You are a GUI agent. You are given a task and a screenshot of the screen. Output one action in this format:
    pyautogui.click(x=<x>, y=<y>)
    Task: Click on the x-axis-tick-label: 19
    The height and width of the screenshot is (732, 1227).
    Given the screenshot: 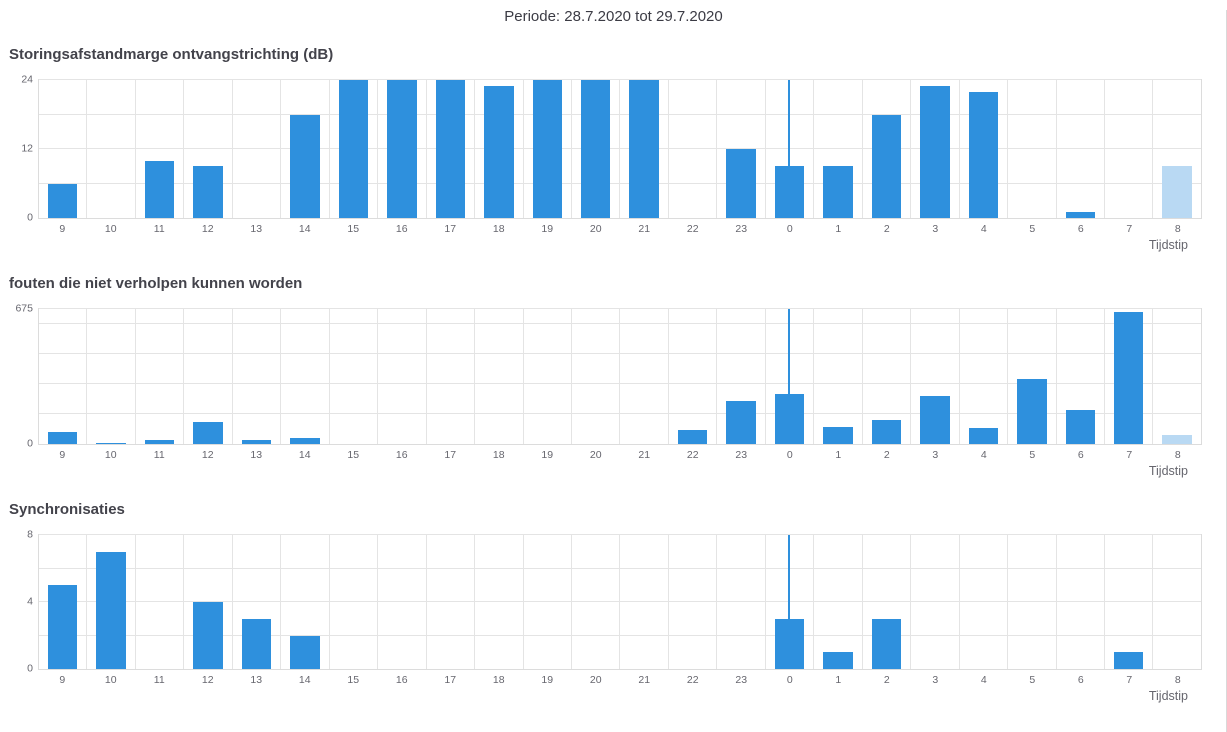 What is the action you would take?
    pyautogui.click(x=547, y=229)
    